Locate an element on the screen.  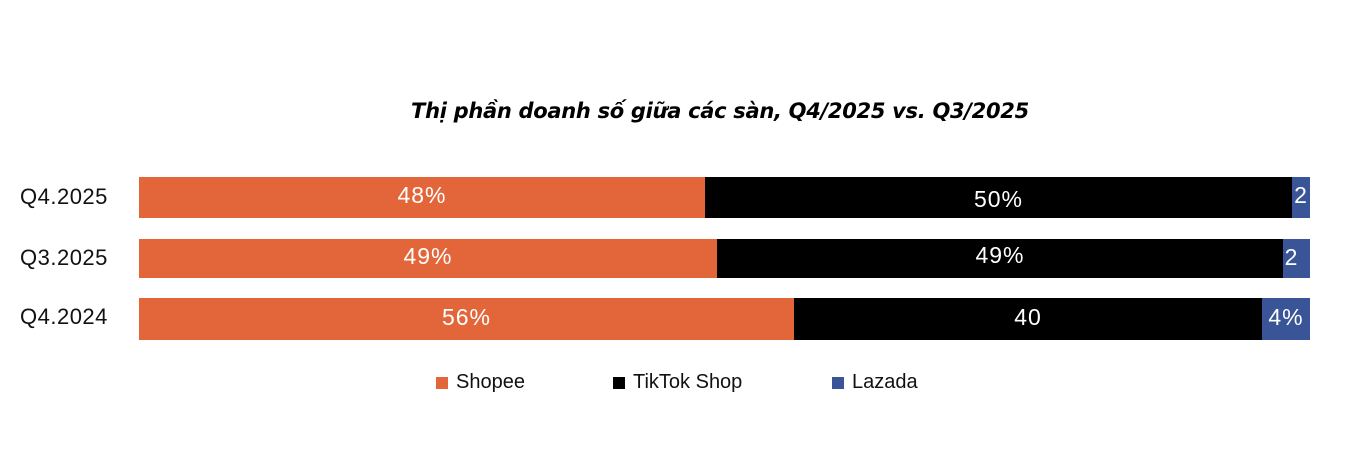
legend-item-tiktok-shop: TikTok Shop is located at coordinates (677, 382).